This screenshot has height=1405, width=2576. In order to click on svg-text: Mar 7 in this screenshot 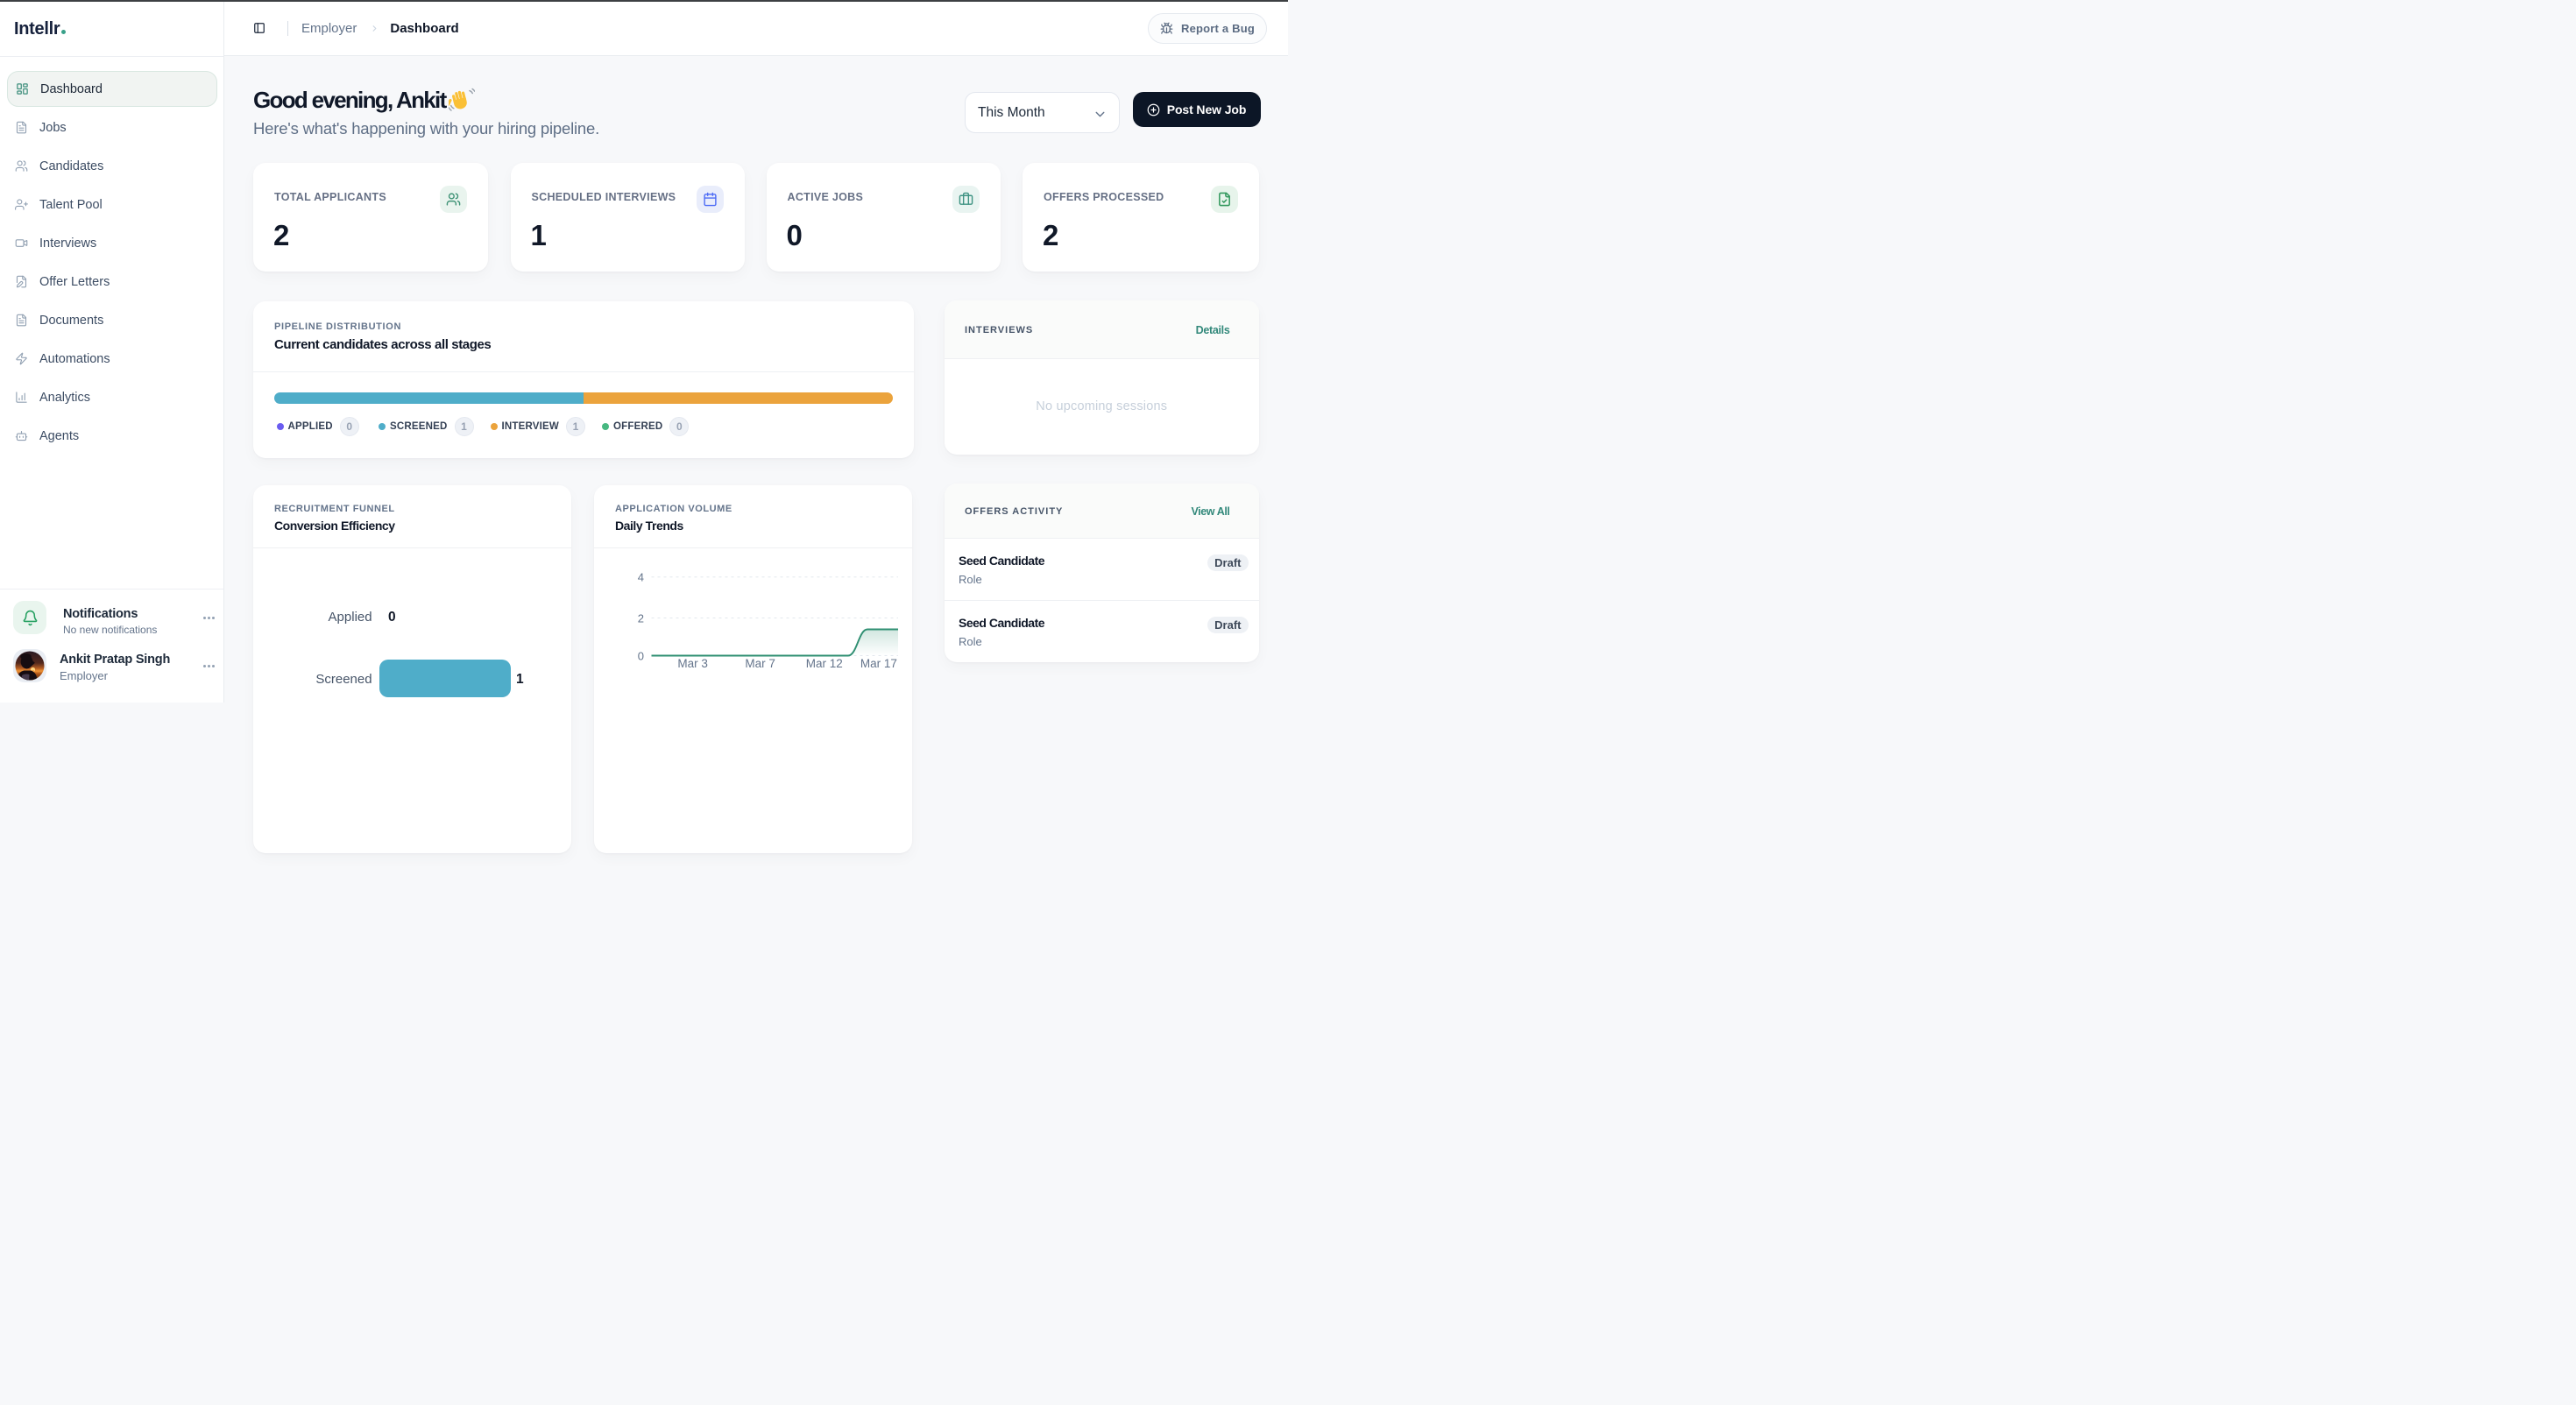, I will do `click(760, 663)`.